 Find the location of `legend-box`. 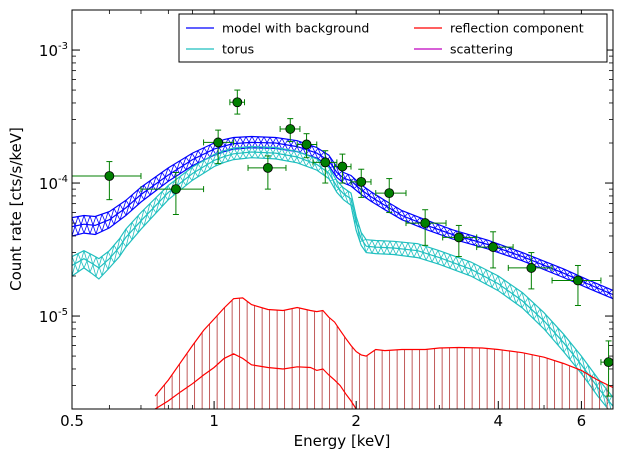

legend-box is located at coordinates (393, 38).